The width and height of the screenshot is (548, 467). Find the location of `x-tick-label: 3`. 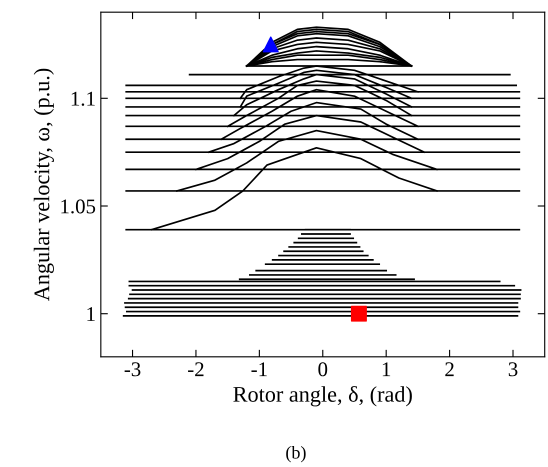

x-tick-label: 3 is located at coordinates (513, 369).